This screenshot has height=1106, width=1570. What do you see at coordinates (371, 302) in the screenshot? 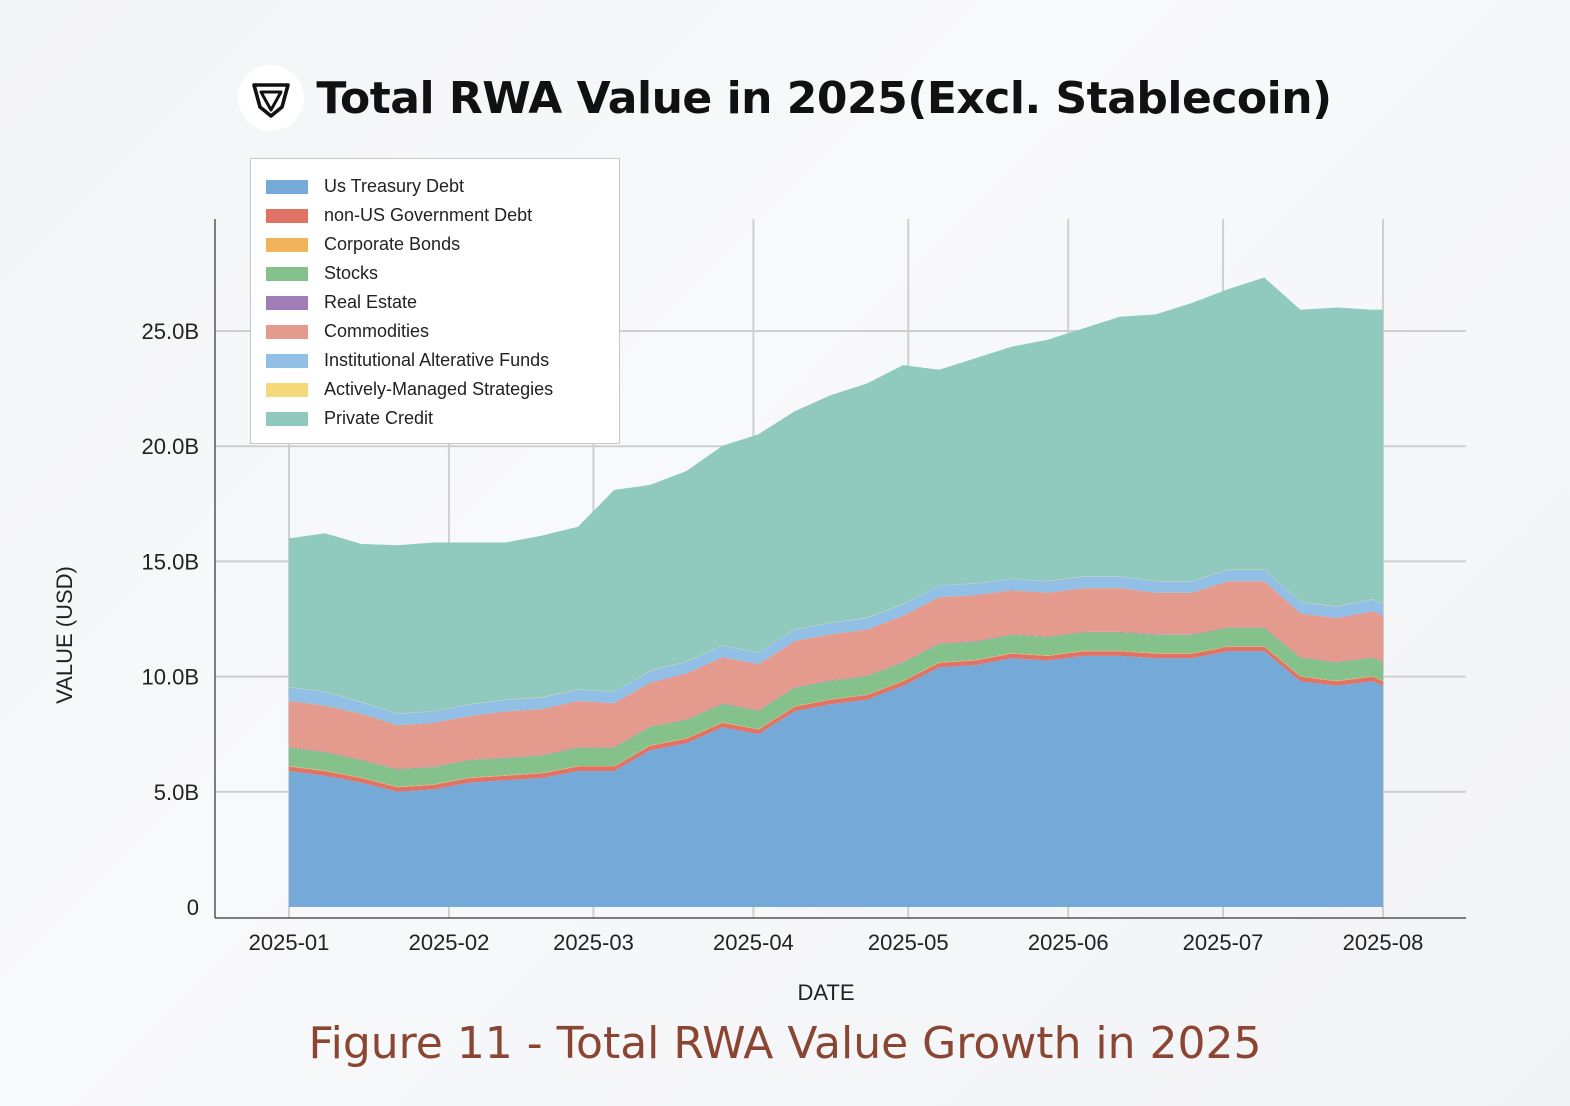
I see `legend-label: Real Estate` at bounding box center [371, 302].